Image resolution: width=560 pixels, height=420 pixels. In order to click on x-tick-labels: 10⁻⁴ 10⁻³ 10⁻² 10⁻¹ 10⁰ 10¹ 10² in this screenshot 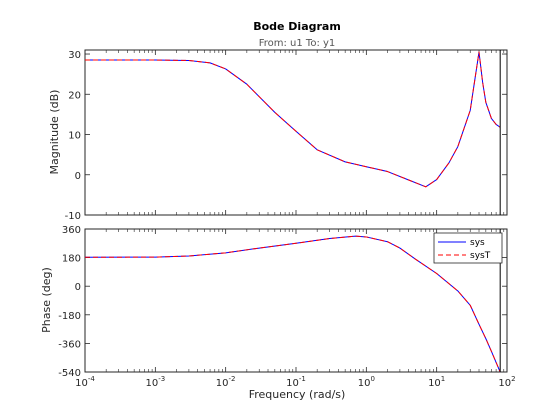, I will do `click(295, 382)`.